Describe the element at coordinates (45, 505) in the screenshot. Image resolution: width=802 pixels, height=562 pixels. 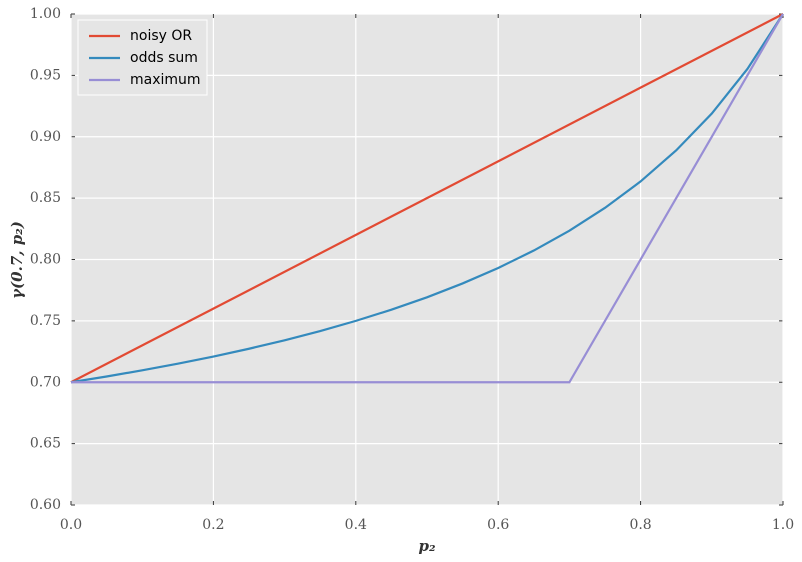
I see `y-tick-label: 0.60` at that location.